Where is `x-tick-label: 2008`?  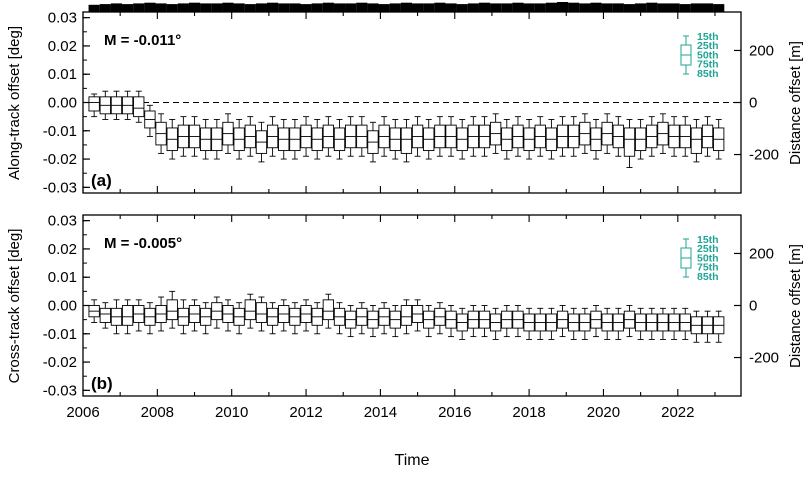 x-tick-label: 2008 is located at coordinates (157, 412).